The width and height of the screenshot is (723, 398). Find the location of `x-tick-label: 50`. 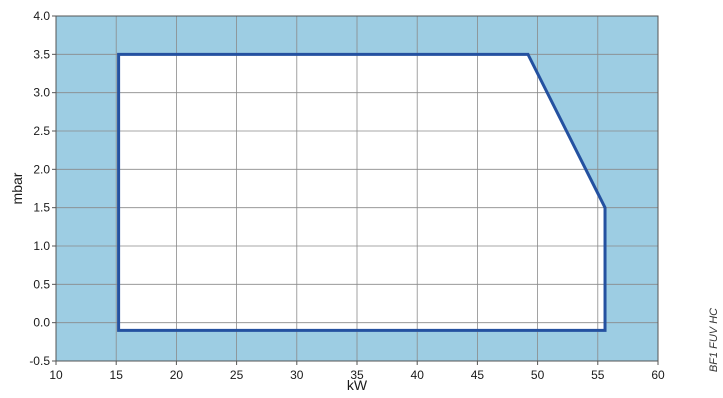

x-tick-label: 50 is located at coordinates (538, 375).